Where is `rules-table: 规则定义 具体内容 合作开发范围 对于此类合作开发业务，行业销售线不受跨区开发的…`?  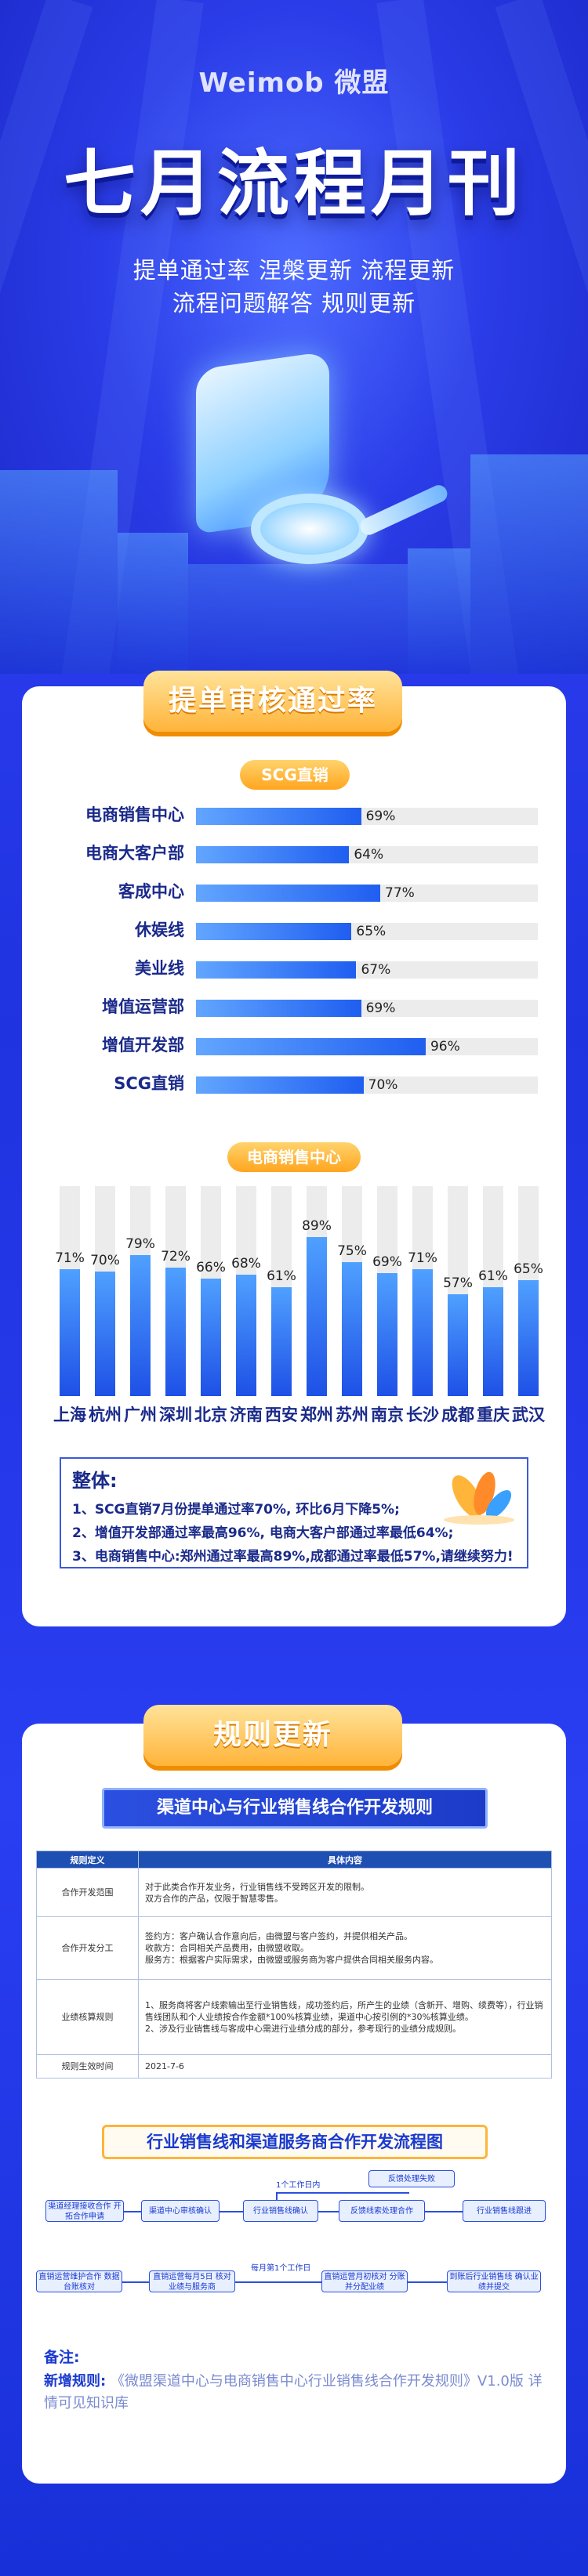 rules-table: 规则定义 具体内容 合作开发范围 对于此类合作开发业务，行业销售线不受跨区开发的… is located at coordinates (294, 1965).